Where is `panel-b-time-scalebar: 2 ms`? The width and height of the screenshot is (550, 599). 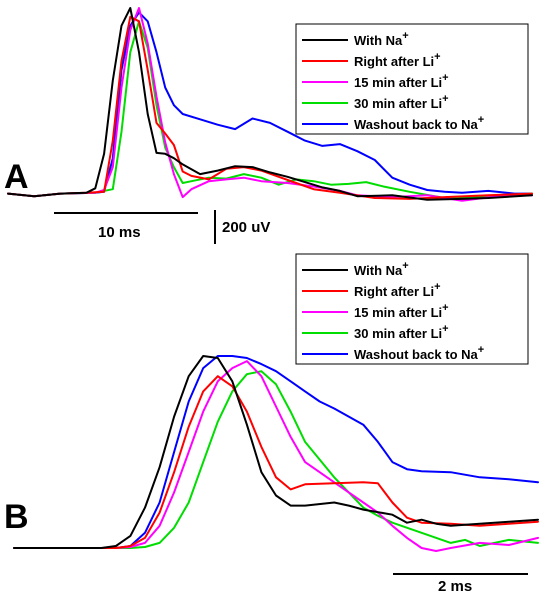
panel-b-time-scalebar: 2 ms is located at coordinates (460, 584).